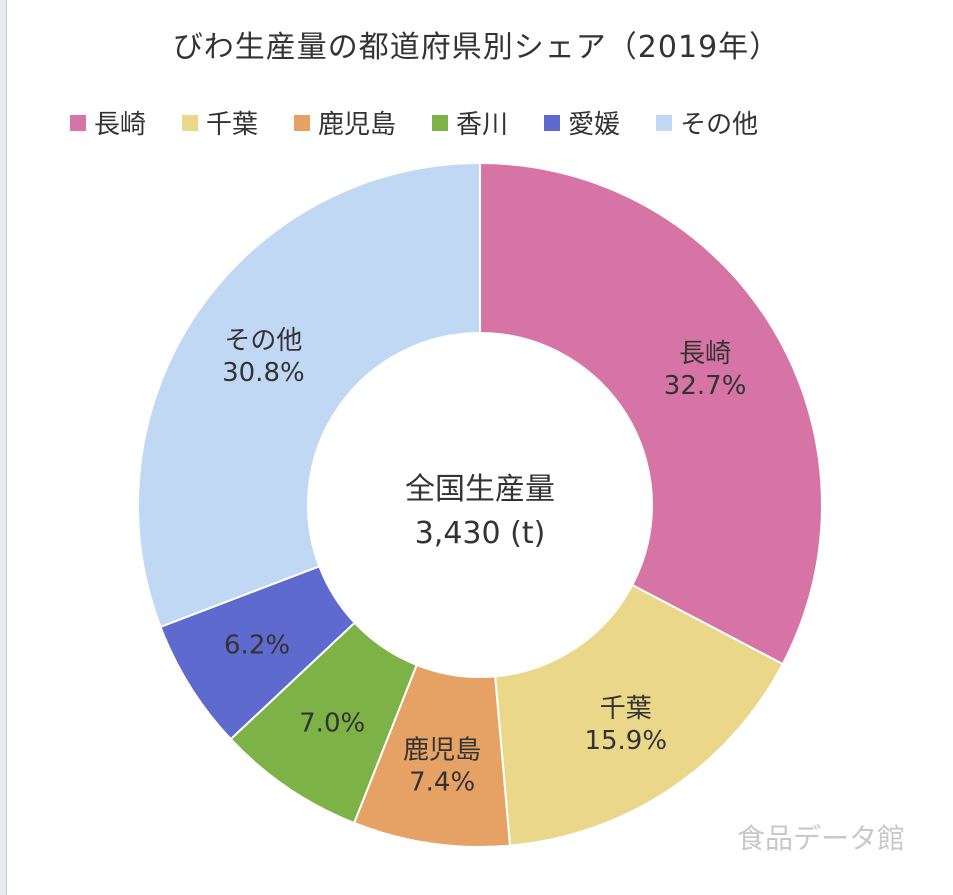  What do you see at coordinates (476, 47) in the screenshot?
I see `chart-title: びわ生産量の都道府県別シェア（2019年）` at bounding box center [476, 47].